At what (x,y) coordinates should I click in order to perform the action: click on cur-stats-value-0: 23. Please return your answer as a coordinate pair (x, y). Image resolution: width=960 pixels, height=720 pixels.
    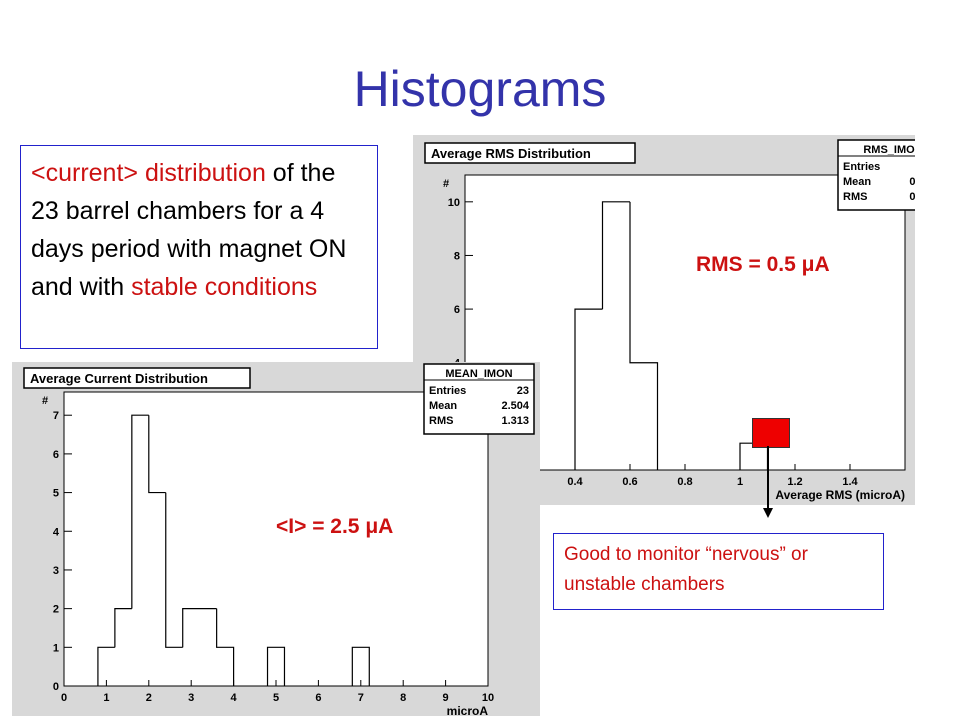
    Looking at the image, I should click on (523, 391).